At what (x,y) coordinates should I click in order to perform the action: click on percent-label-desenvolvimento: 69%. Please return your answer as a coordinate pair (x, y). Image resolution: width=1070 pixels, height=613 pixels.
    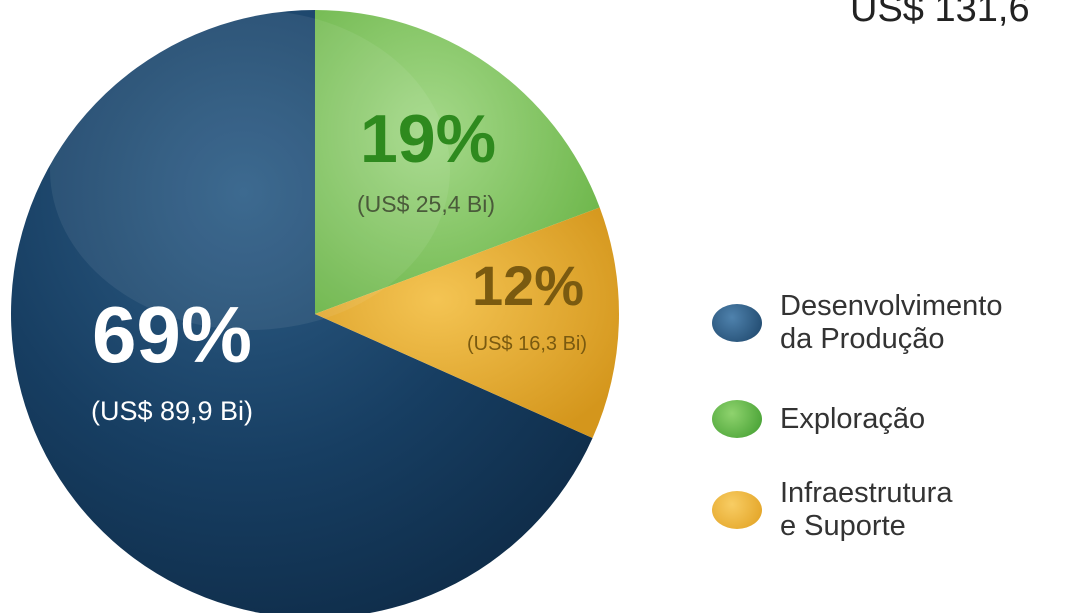
    Looking at the image, I should click on (172, 334).